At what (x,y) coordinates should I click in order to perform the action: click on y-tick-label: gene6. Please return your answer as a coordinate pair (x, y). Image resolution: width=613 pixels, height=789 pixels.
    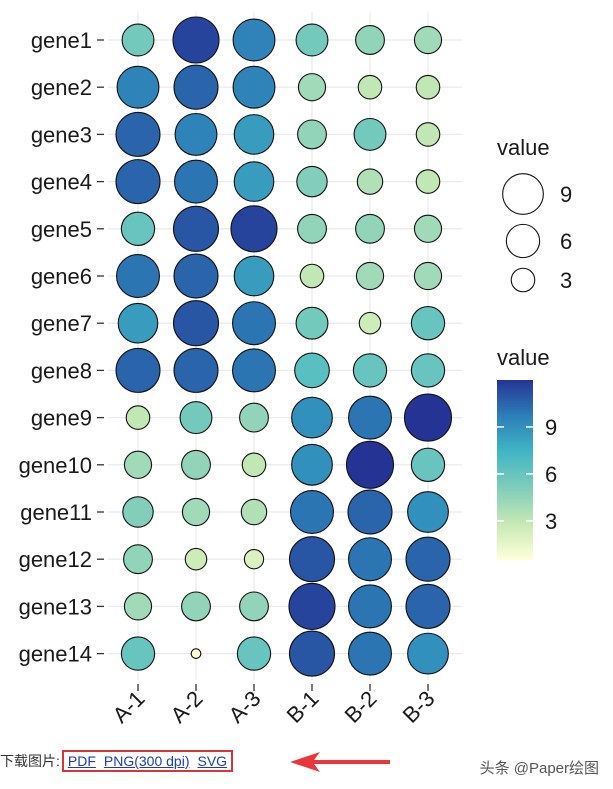
    Looking at the image, I should click on (61, 276).